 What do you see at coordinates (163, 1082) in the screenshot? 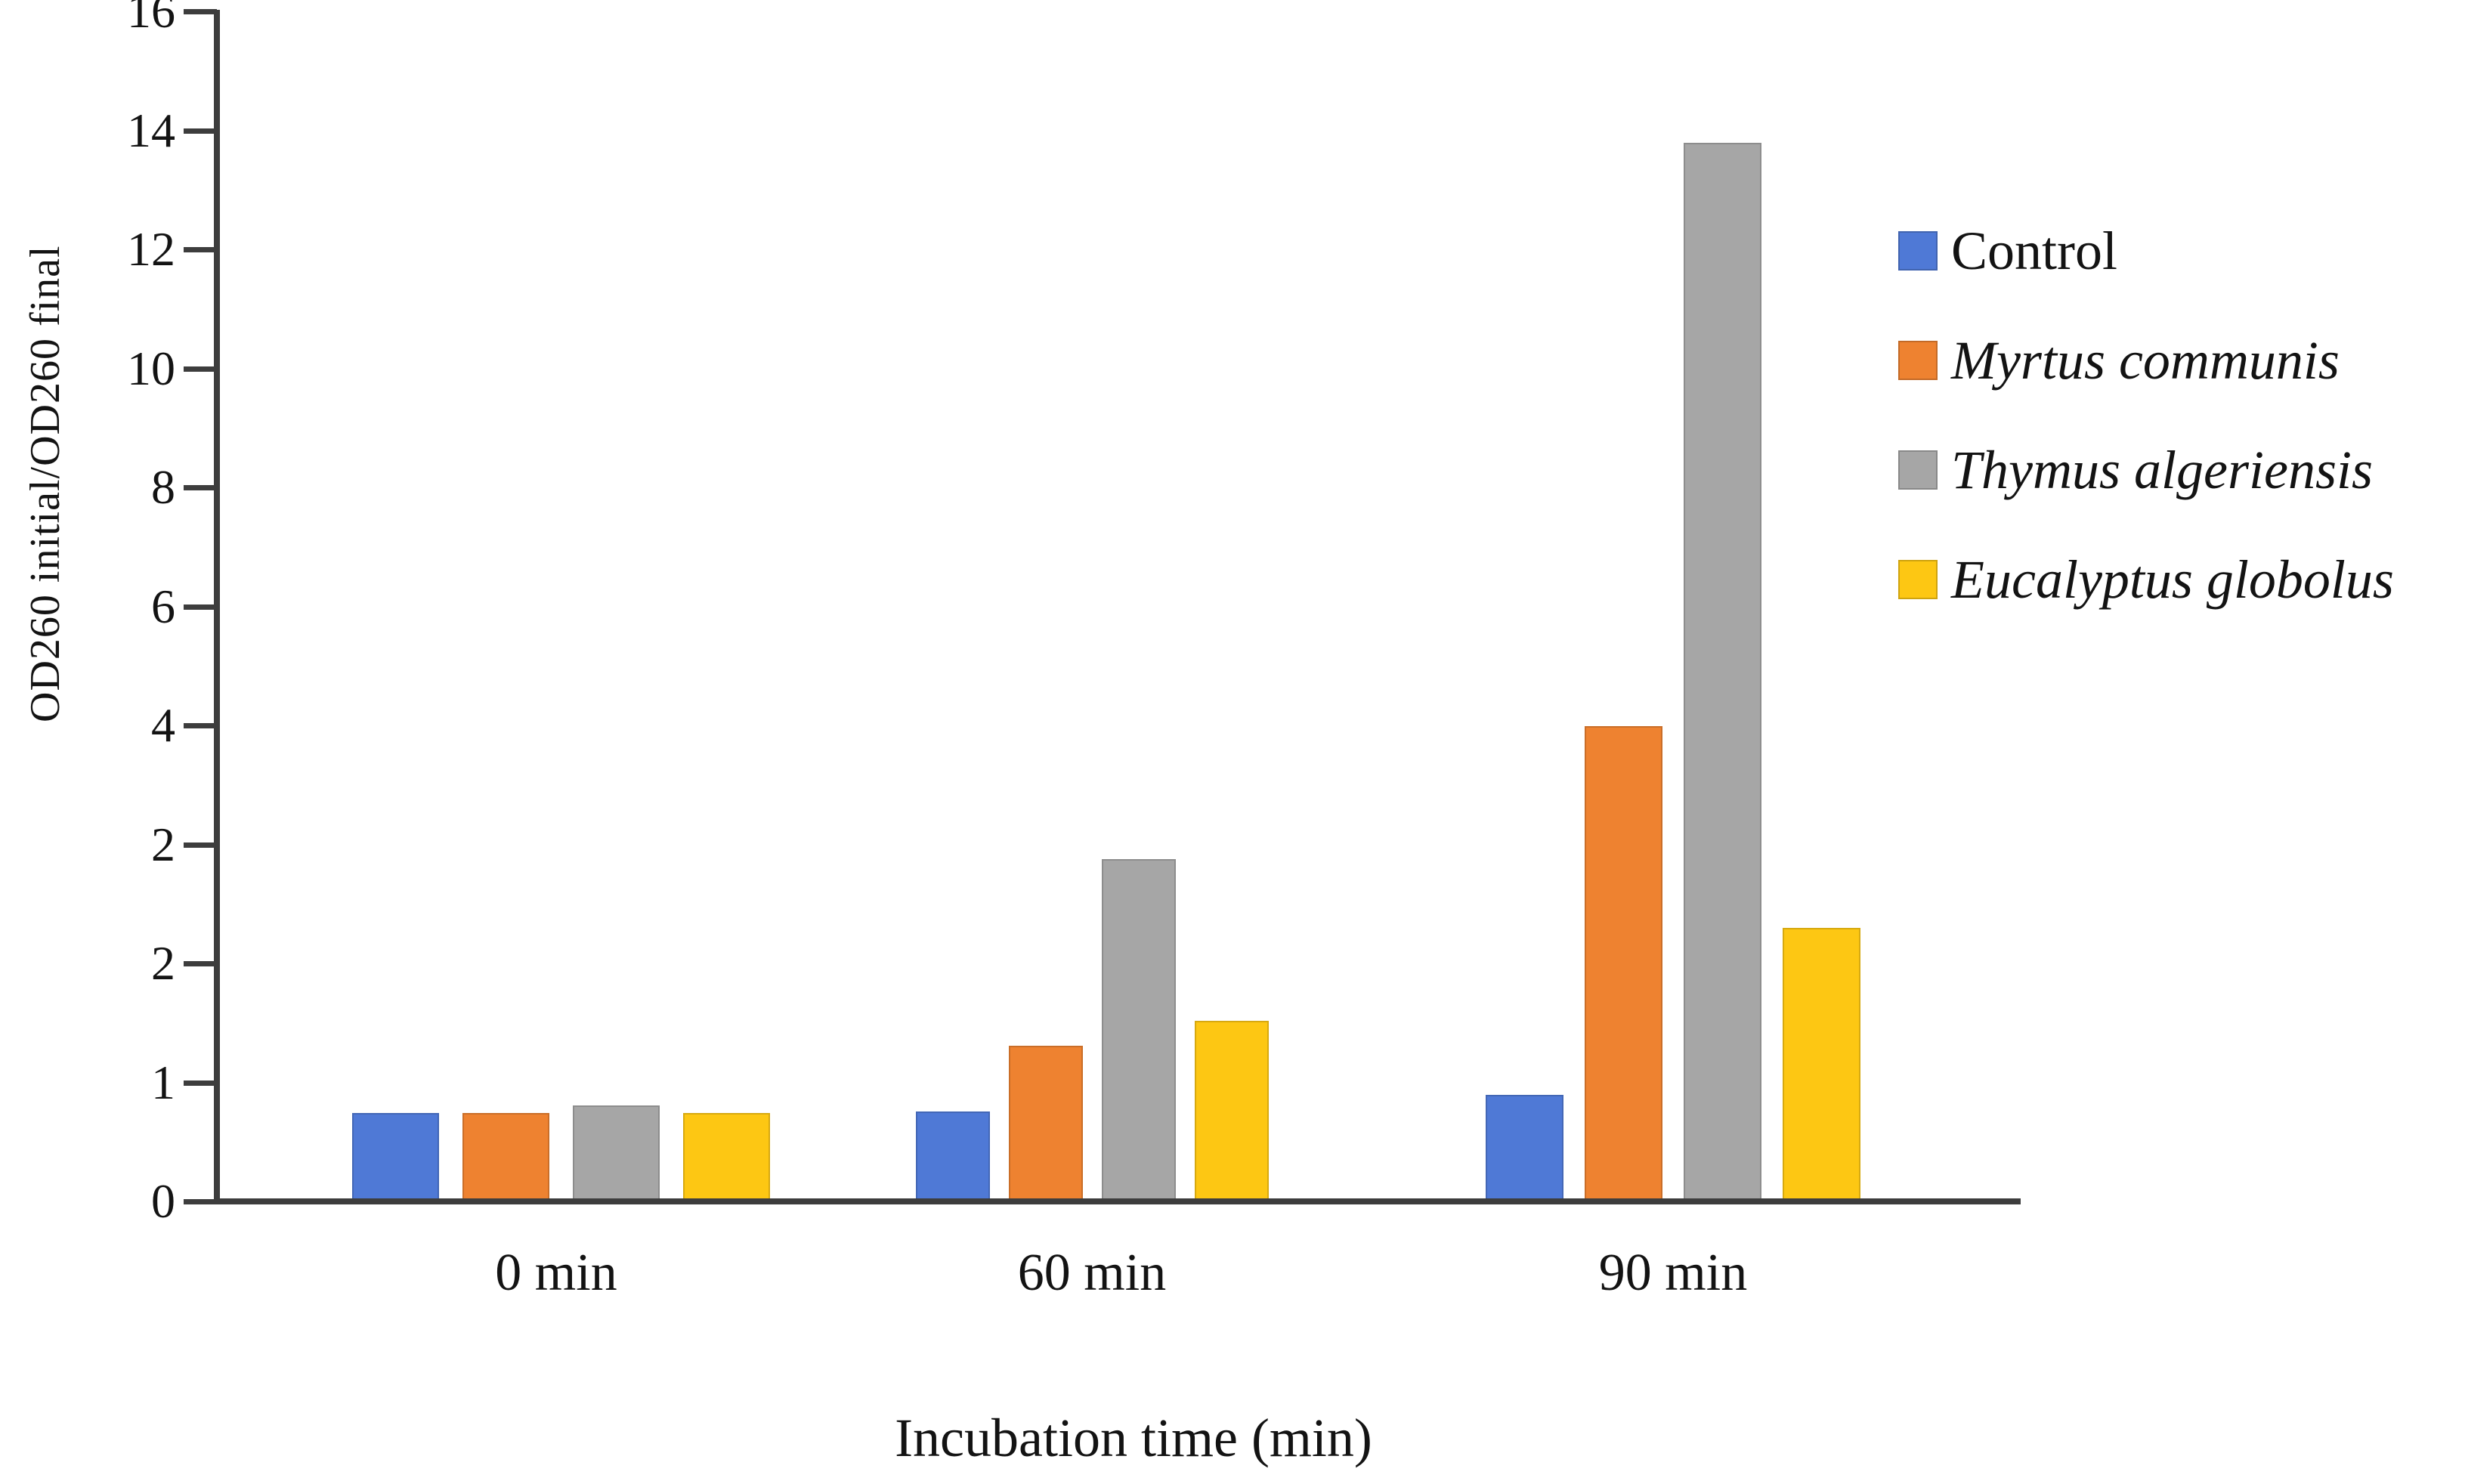
I see `y-tick-label: 1` at bounding box center [163, 1082].